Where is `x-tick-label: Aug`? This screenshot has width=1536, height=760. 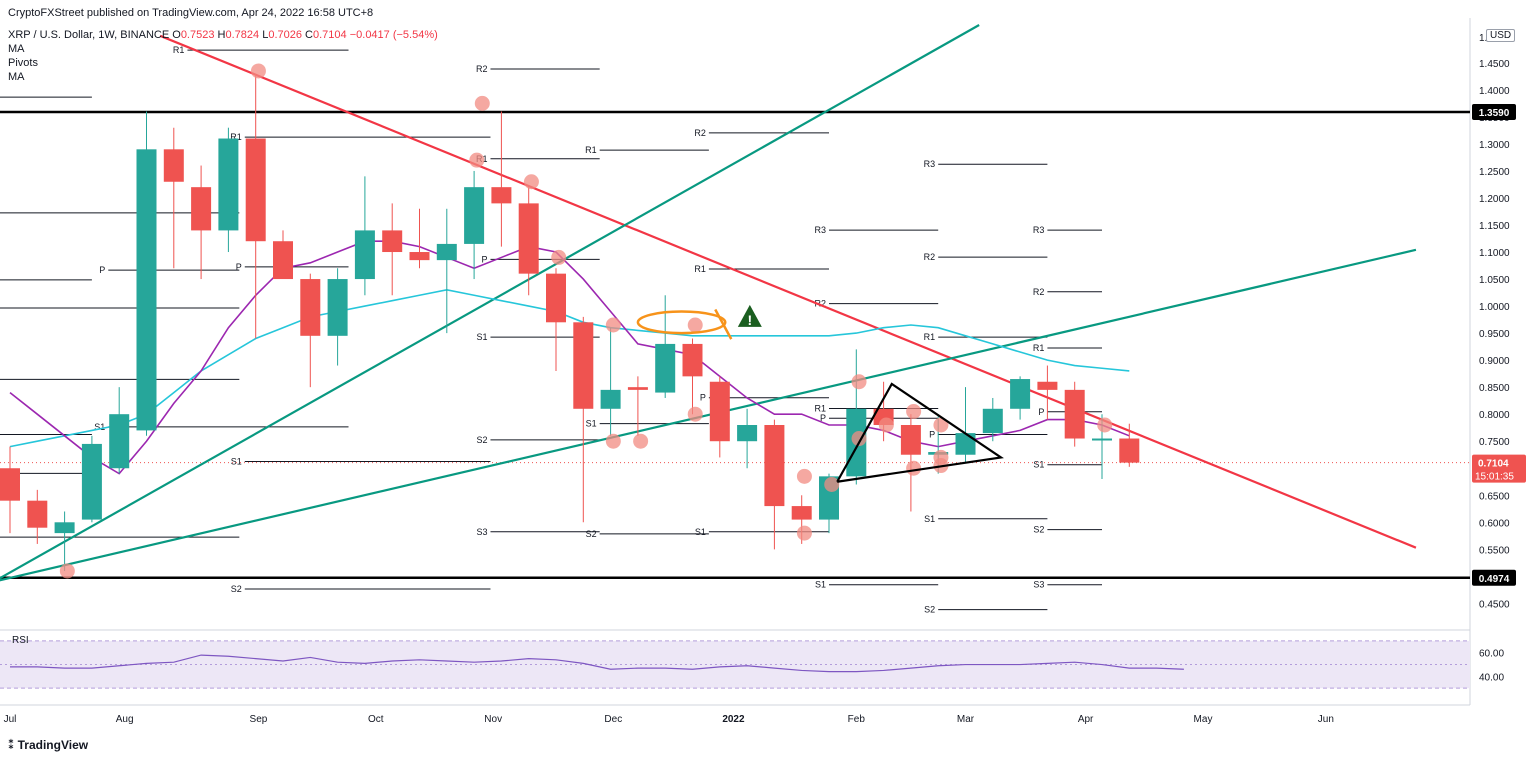 x-tick-label: Aug is located at coordinates (125, 719).